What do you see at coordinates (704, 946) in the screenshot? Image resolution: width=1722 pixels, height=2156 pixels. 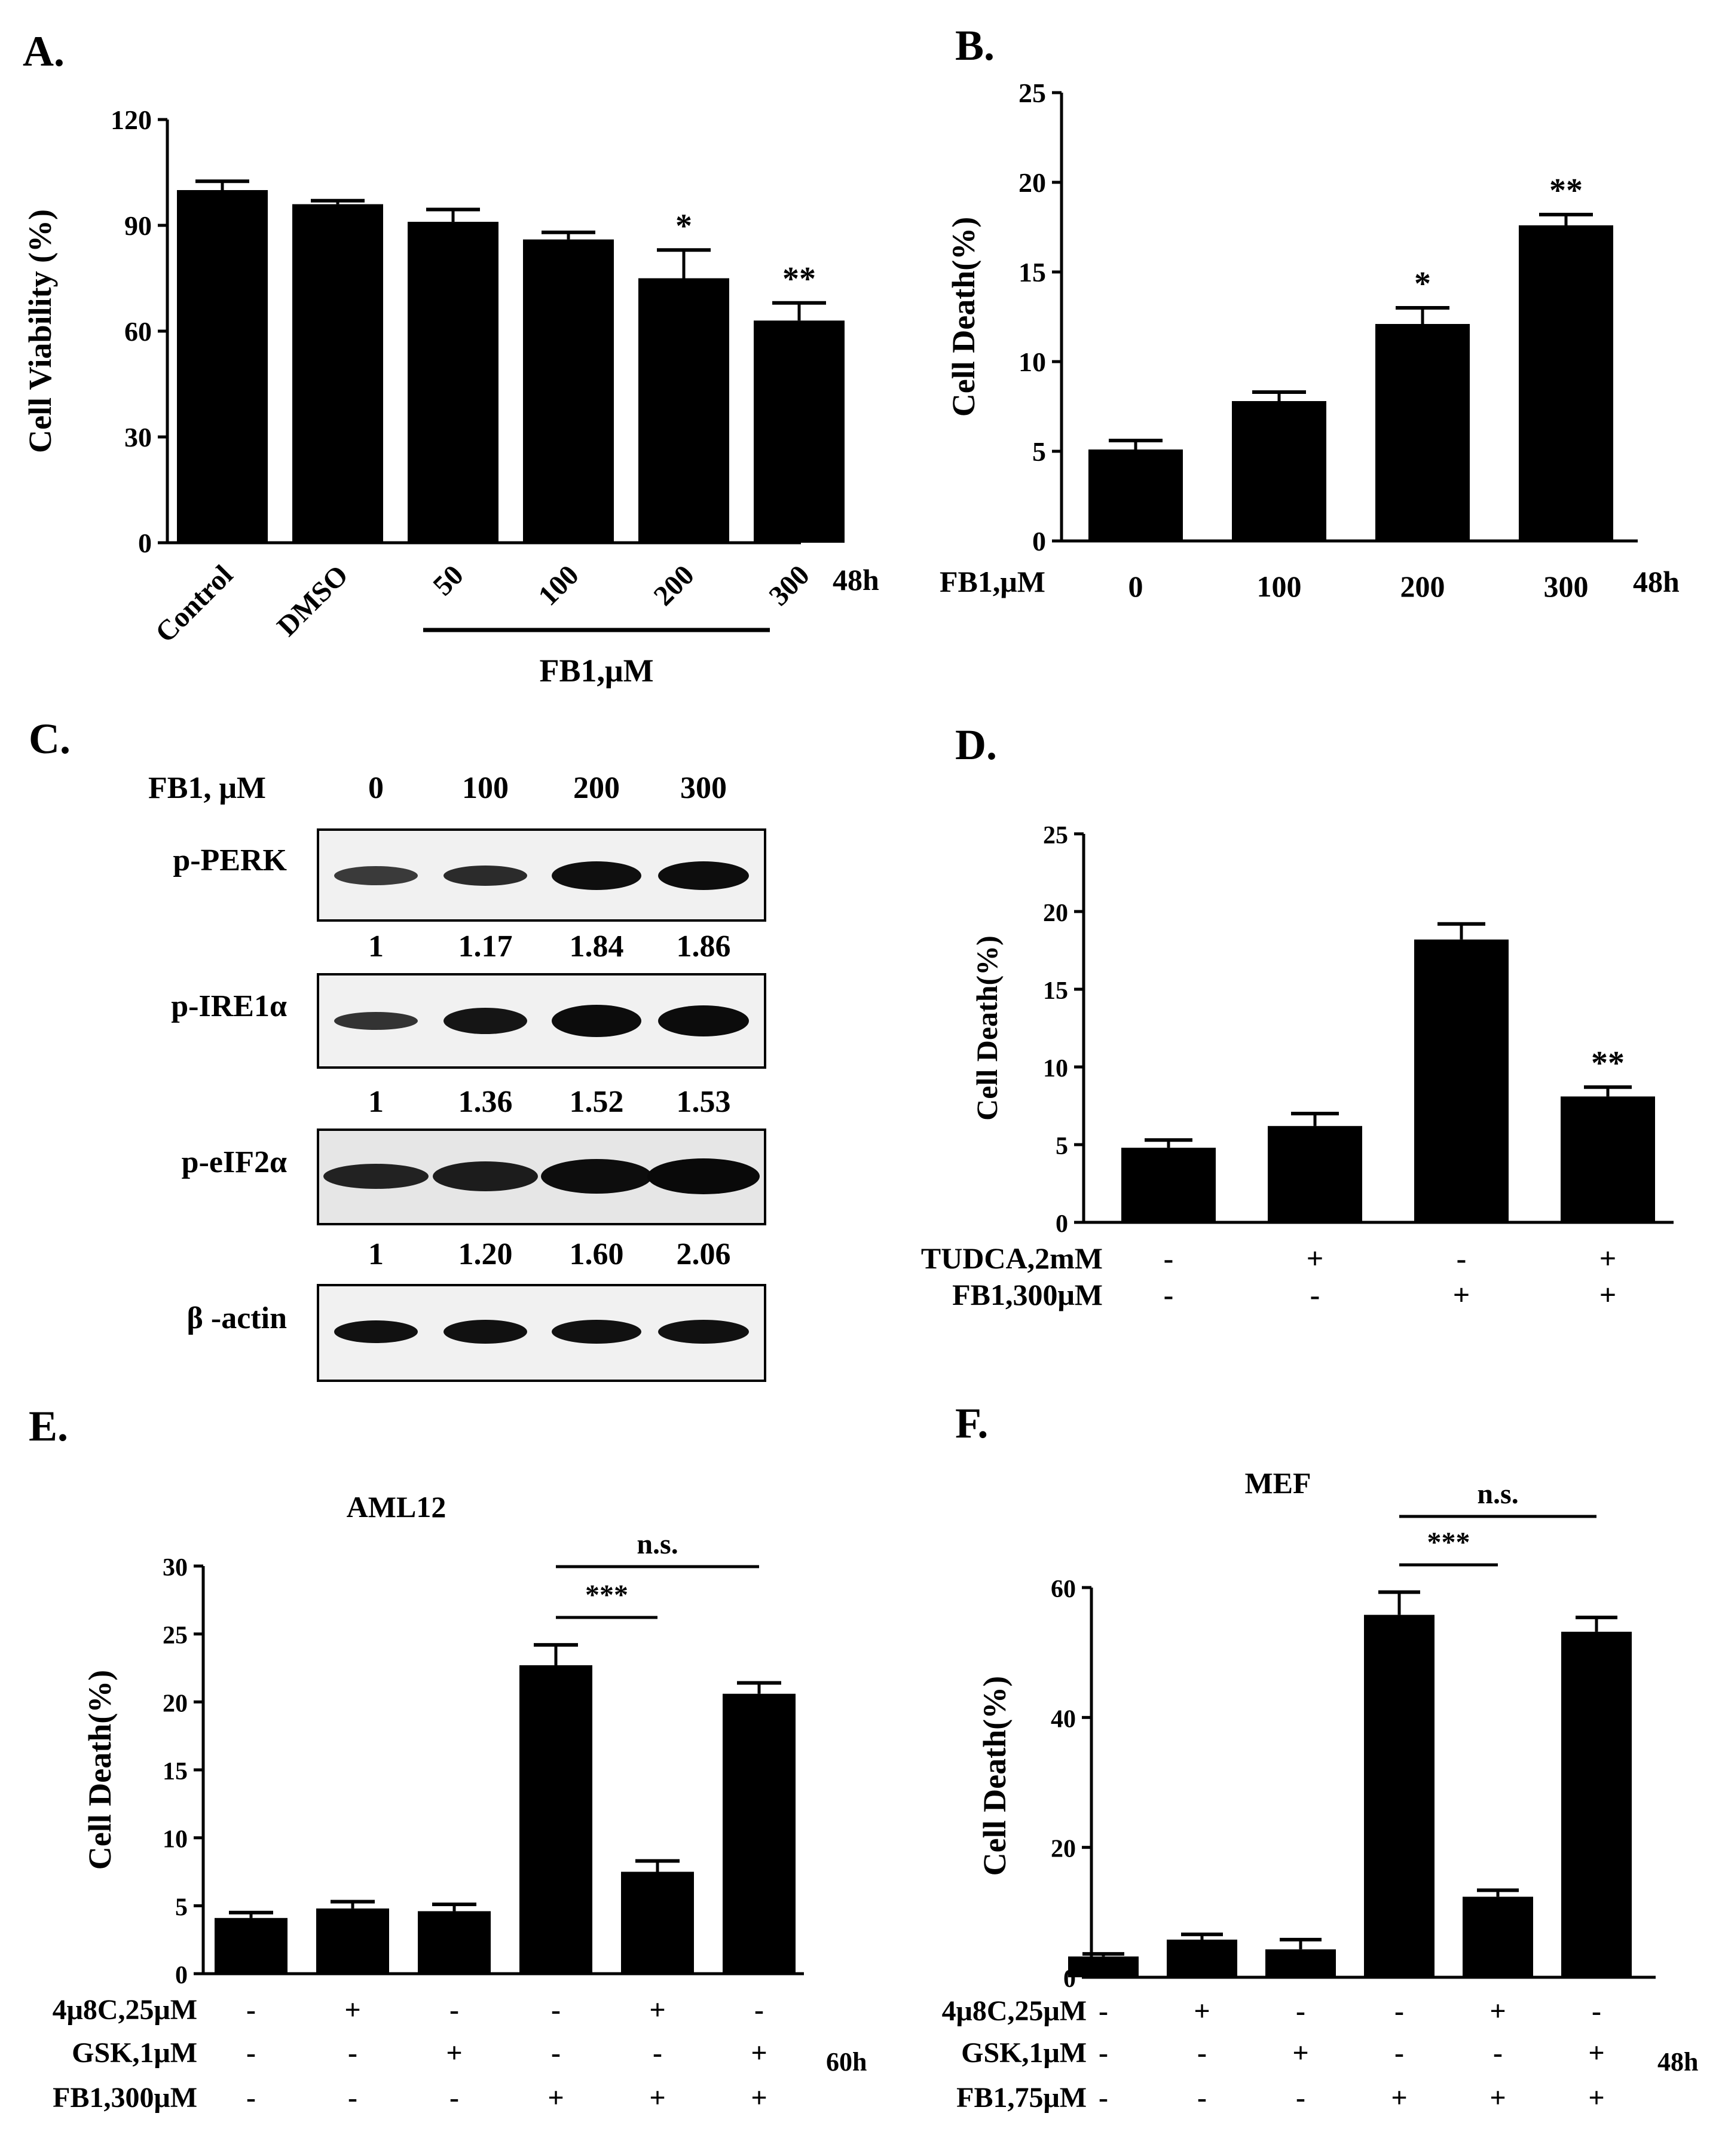 I see `band-quantification: 1.86` at bounding box center [704, 946].